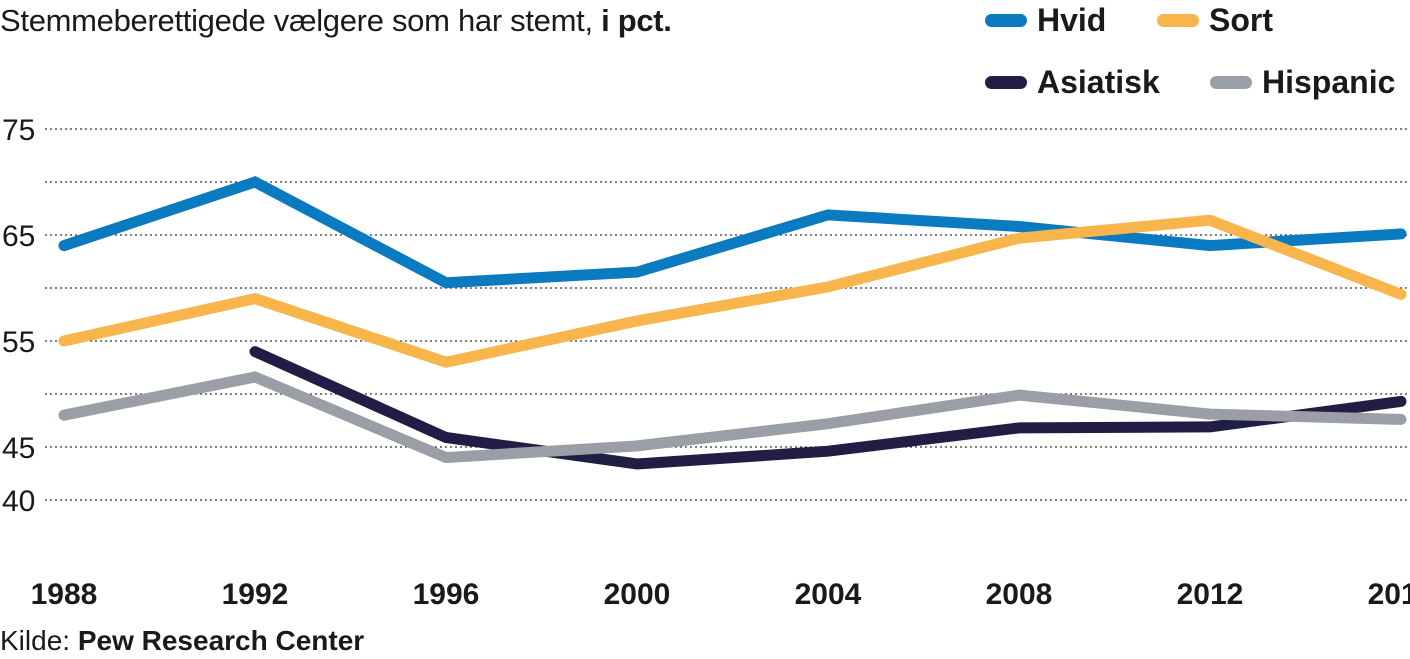 The width and height of the screenshot is (1410, 659). What do you see at coordinates (18, 130) in the screenshot?
I see `y-tick-label: 75` at bounding box center [18, 130].